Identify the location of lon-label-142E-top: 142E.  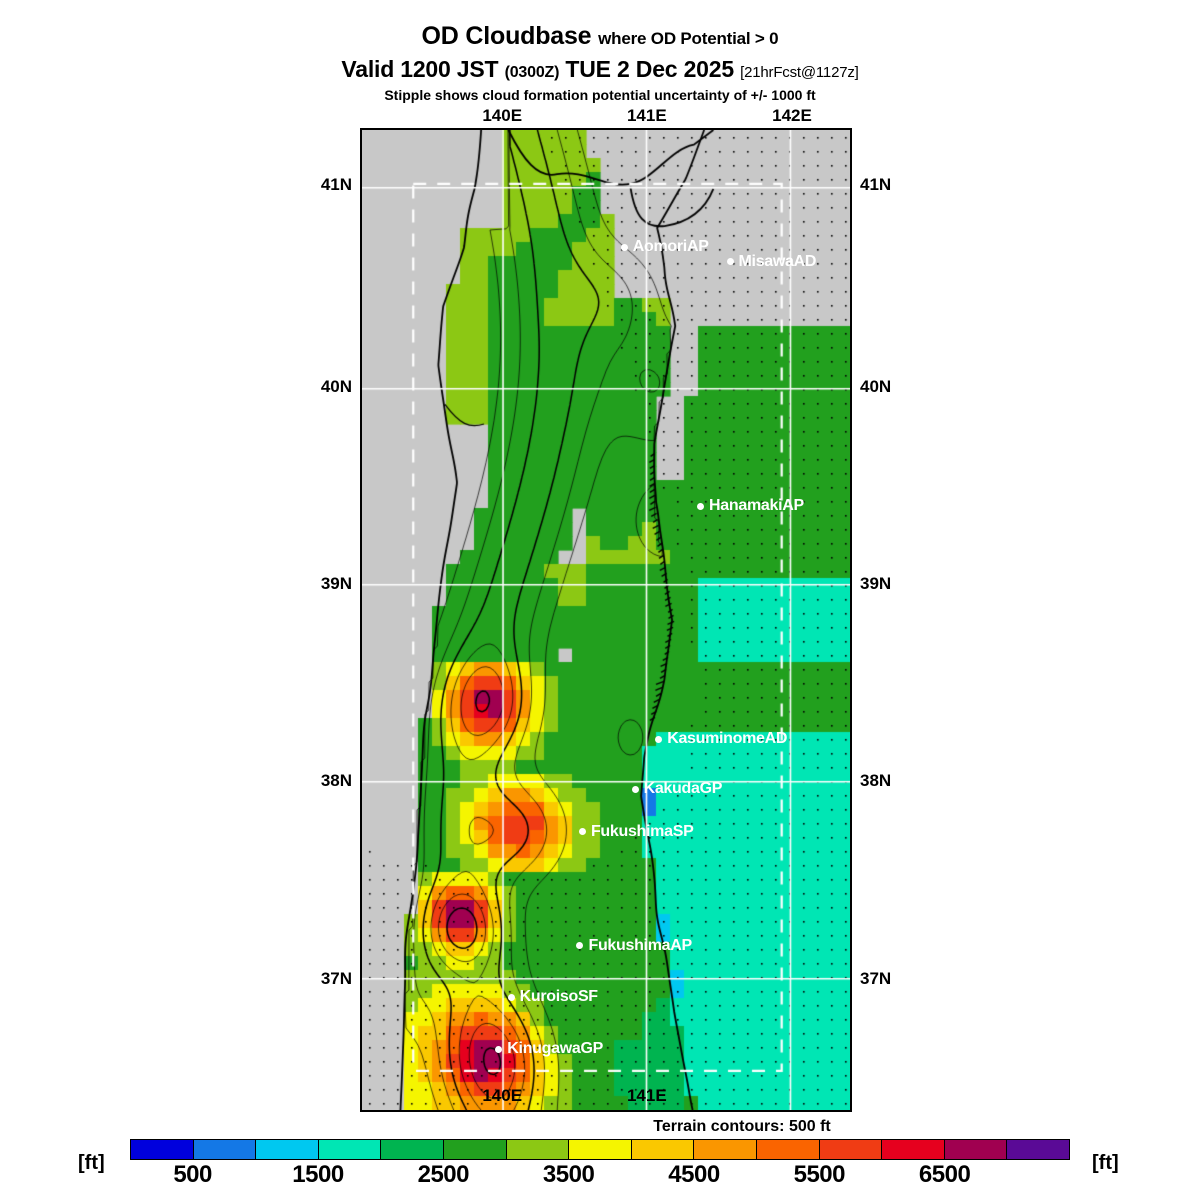
(792, 115).